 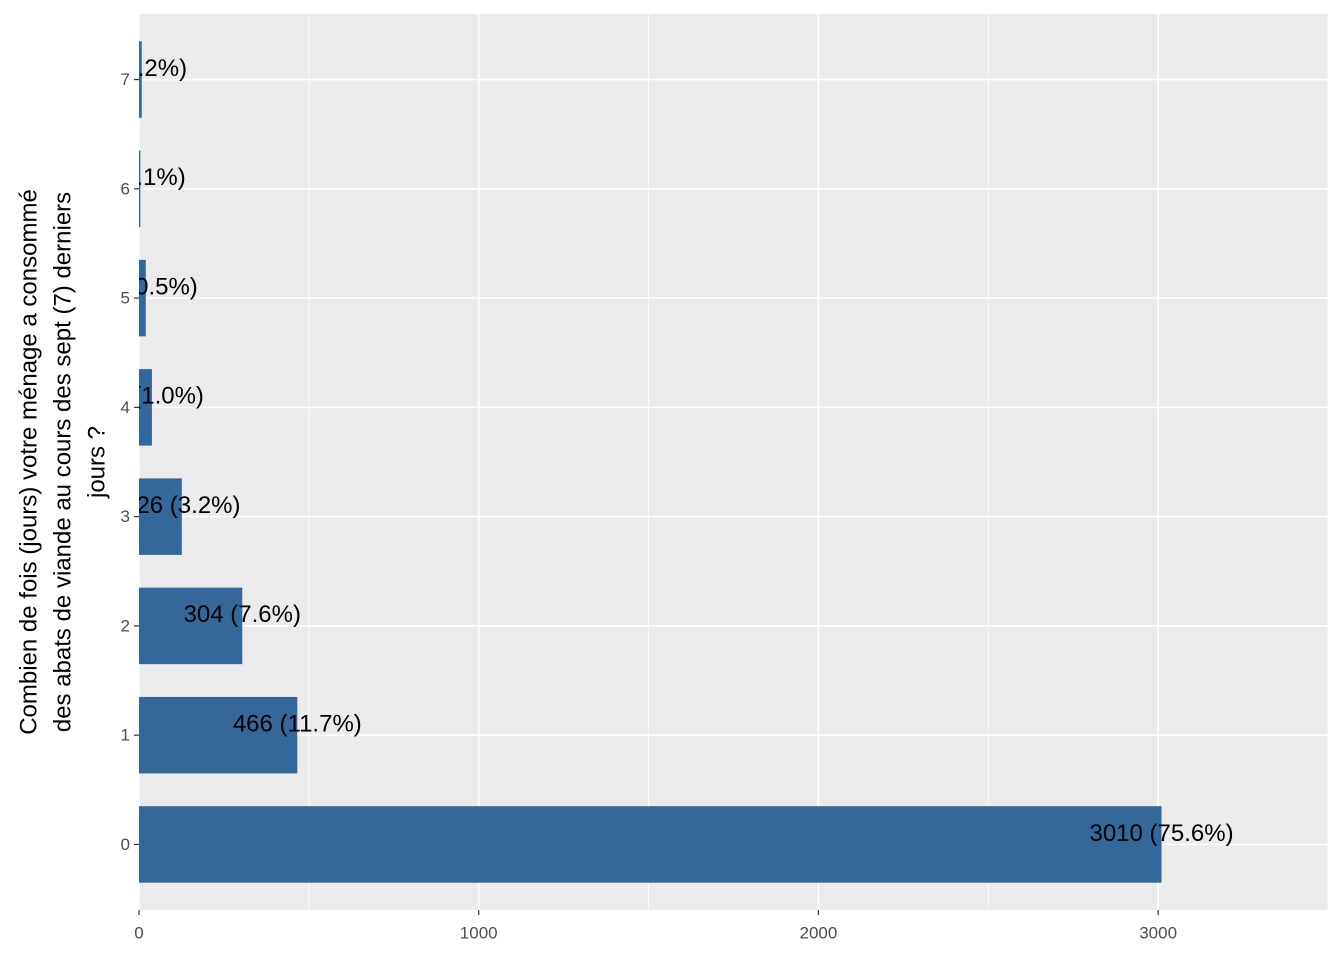 I want to click on y-tick-label: 3, so click(x=125, y=516).